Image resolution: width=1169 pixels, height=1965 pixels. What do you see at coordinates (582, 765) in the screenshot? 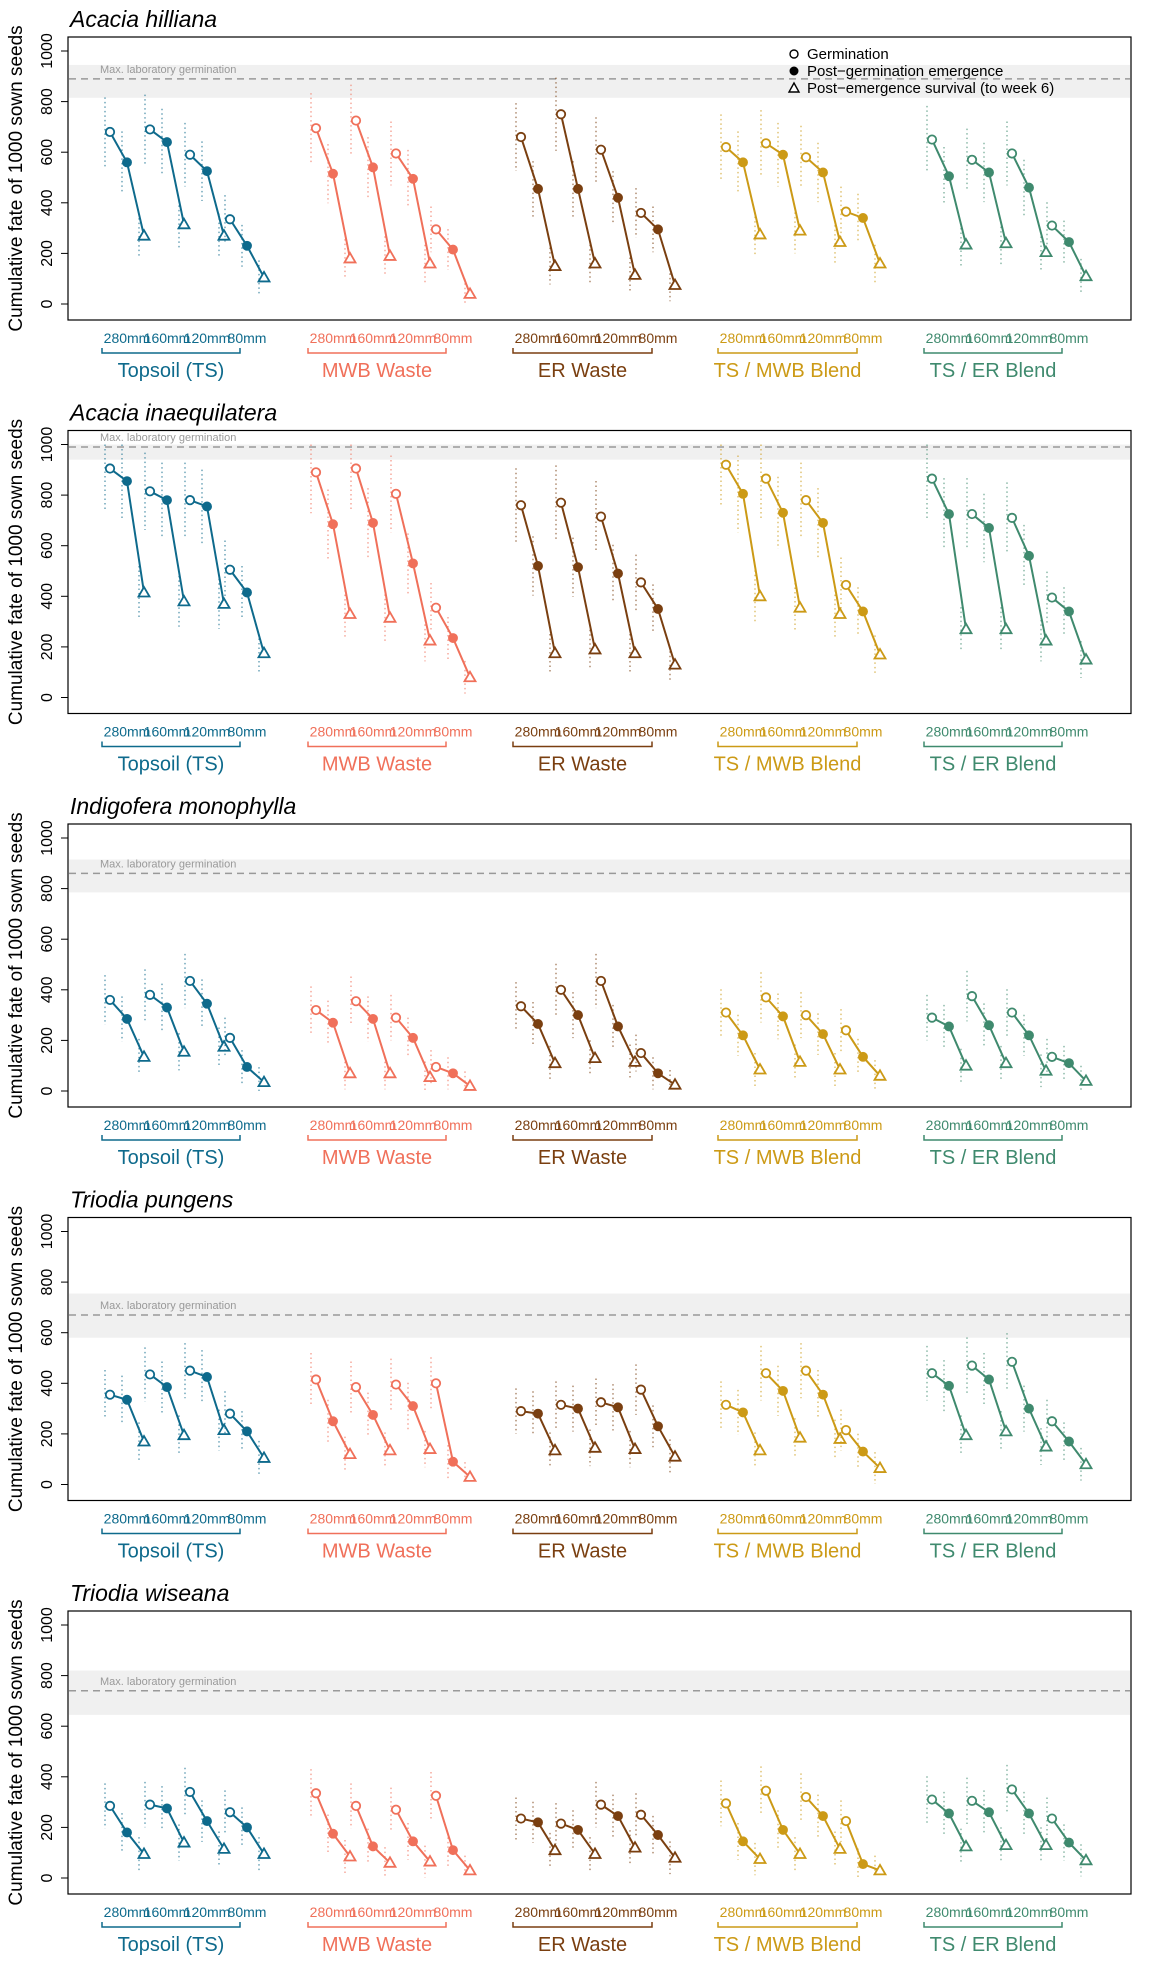
I see `group-label: ER Waste` at bounding box center [582, 765].